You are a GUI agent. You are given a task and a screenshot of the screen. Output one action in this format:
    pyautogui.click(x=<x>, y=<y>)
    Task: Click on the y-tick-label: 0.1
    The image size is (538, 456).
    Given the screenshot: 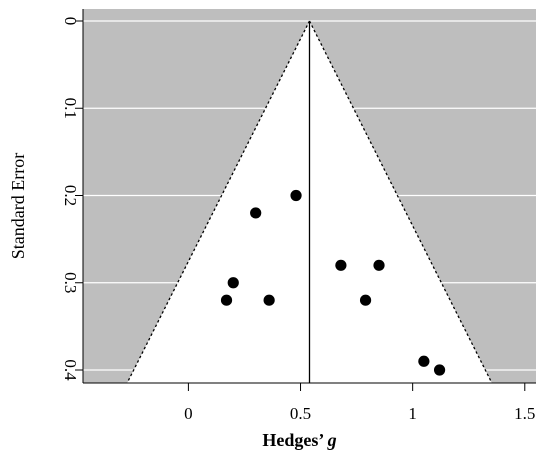 What is the action you would take?
    pyautogui.click(x=70, y=108)
    